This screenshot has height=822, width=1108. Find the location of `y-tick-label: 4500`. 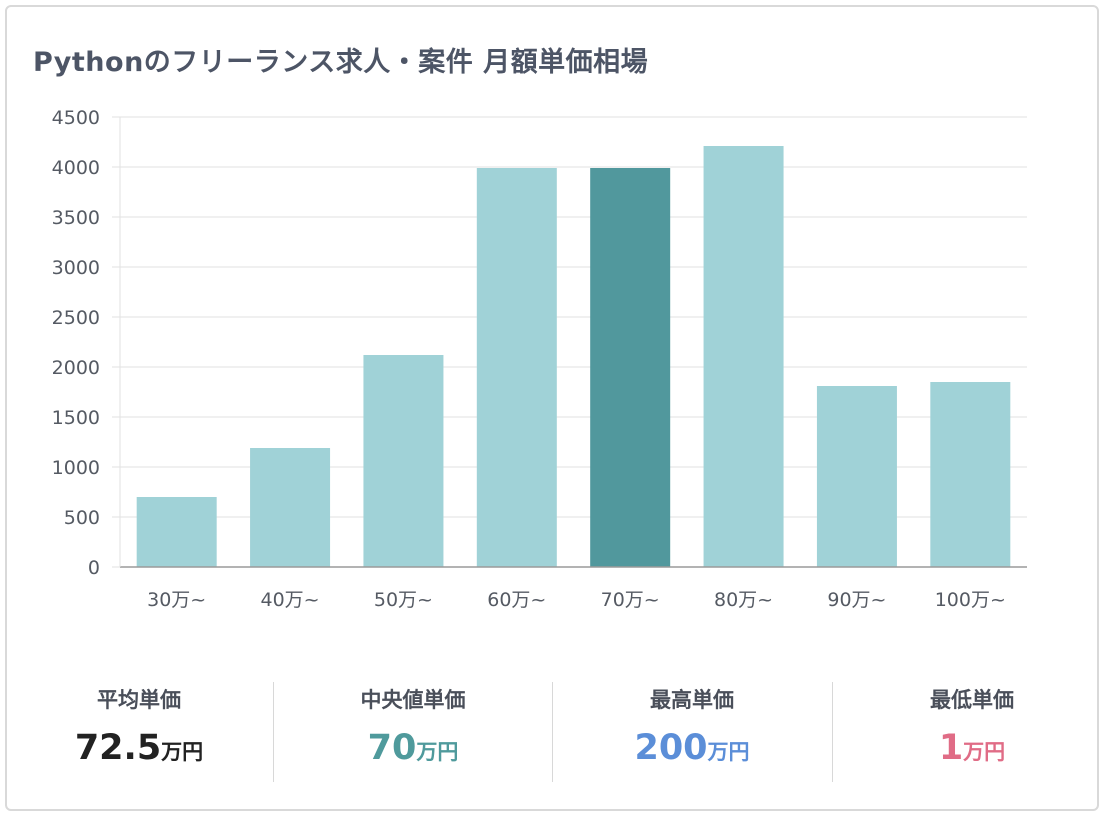

y-tick-label: 4500 is located at coordinates (76, 118).